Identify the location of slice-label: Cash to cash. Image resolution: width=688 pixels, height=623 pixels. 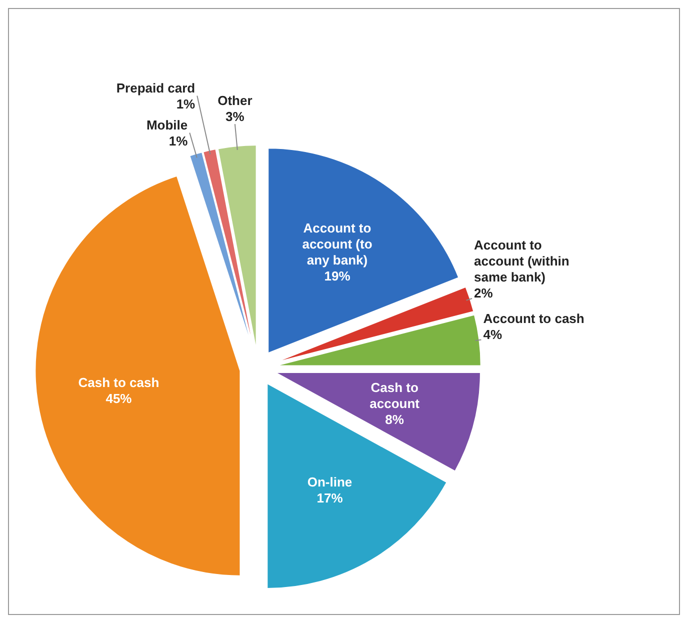
(119, 382).